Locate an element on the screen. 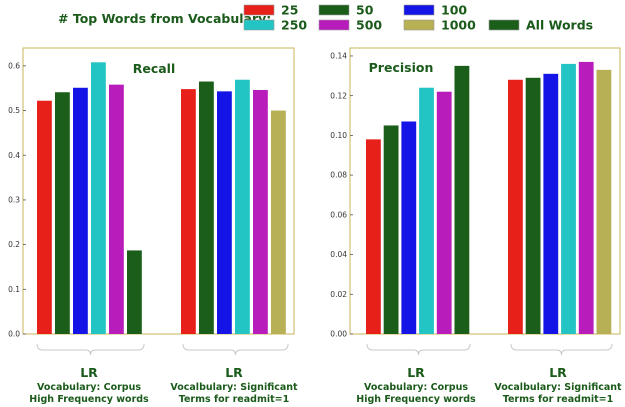 This screenshot has width=625, height=407. y-tick-label: 0.3 is located at coordinates (14, 200).